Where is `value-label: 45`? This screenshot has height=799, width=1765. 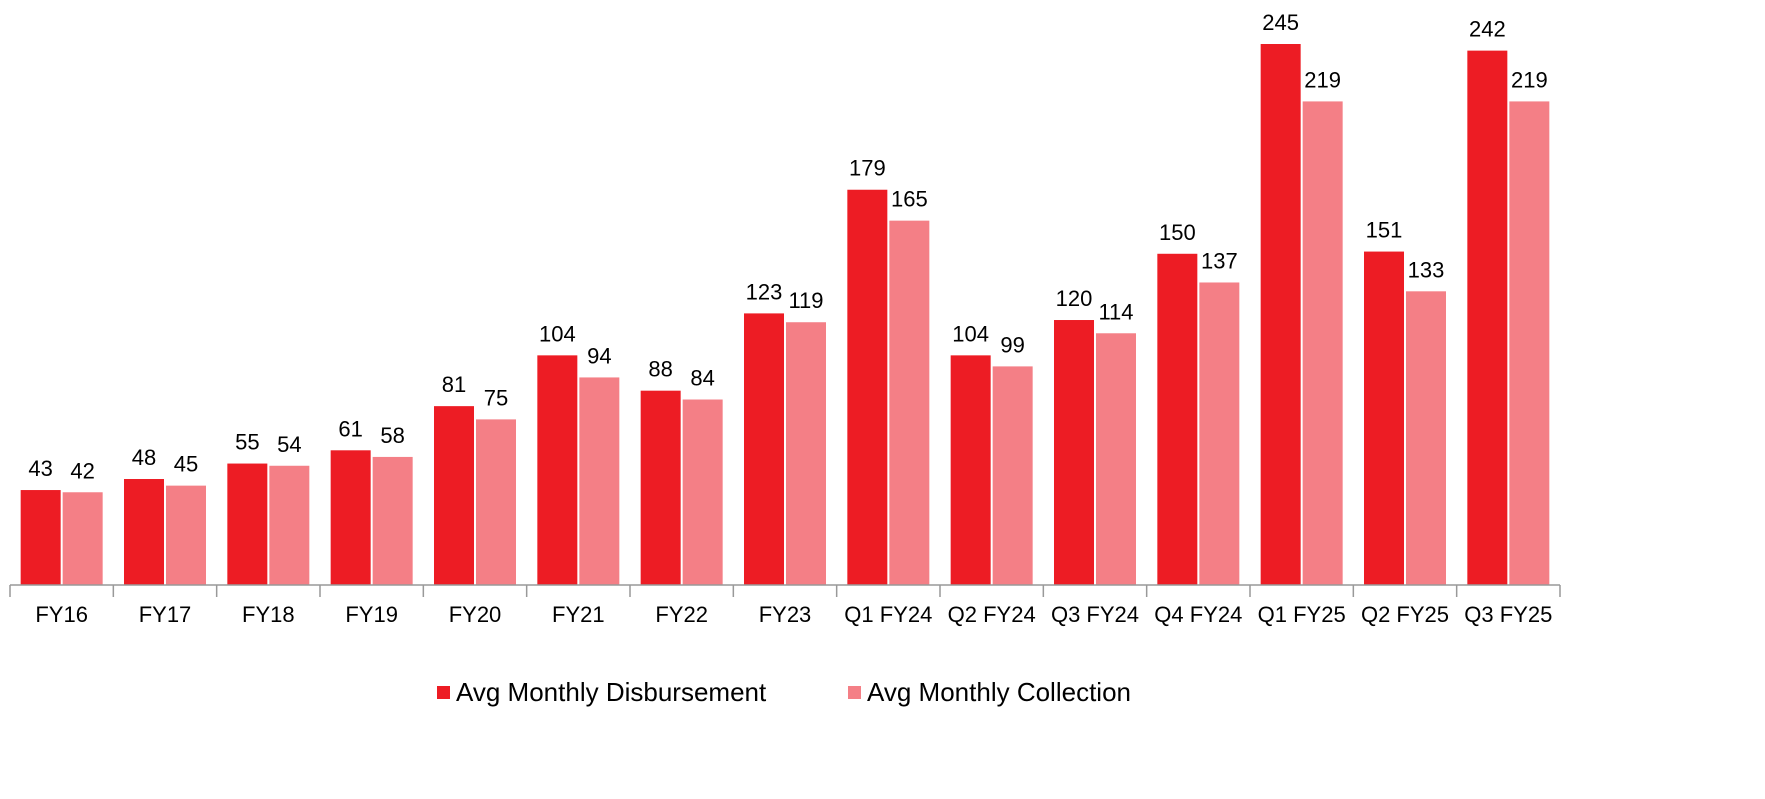
value-label: 45 is located at coordinates (186, 464).